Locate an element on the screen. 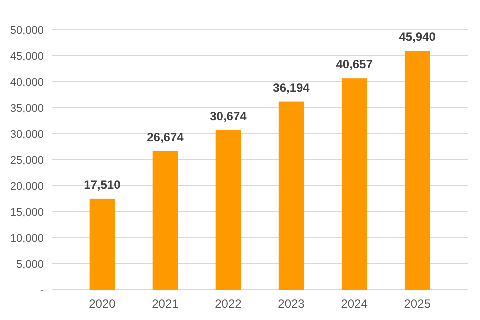  x-tick-label: 2024 is located at coordinates (354, 304).